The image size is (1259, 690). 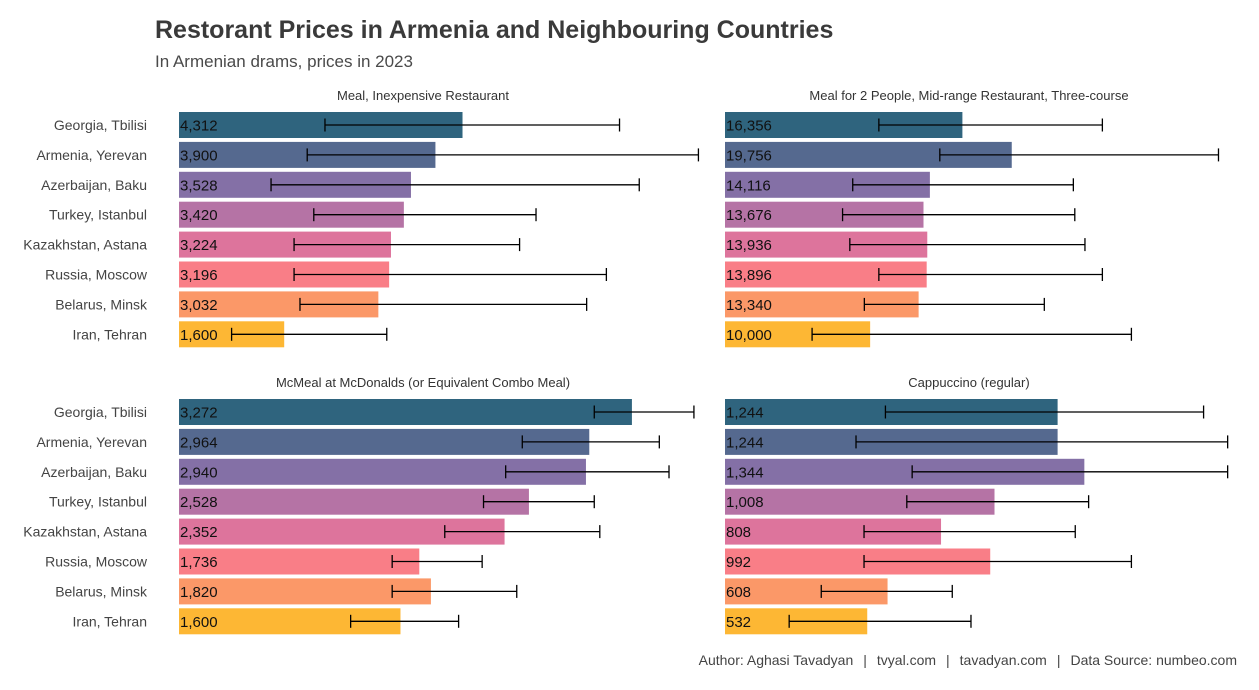 I want to click on data-label: 2,528, so click(x=199, y=502).